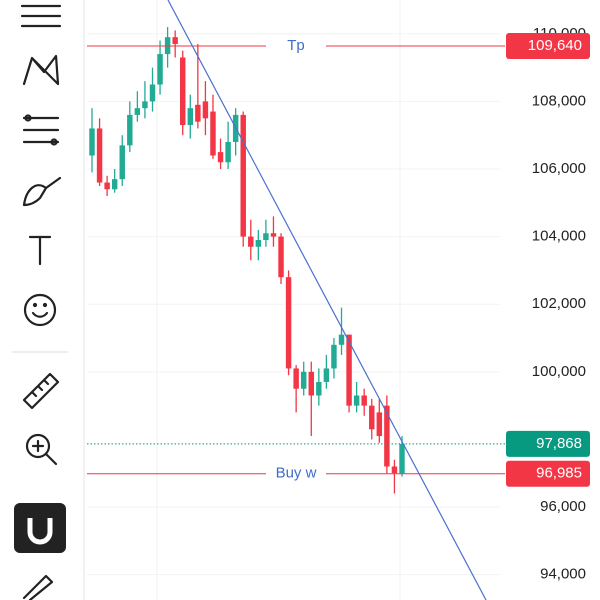  What do you see at coordinates (559, 473) in the screenshot?
I see `price-tag-label: 96,985` at bounding box center [559, 473].